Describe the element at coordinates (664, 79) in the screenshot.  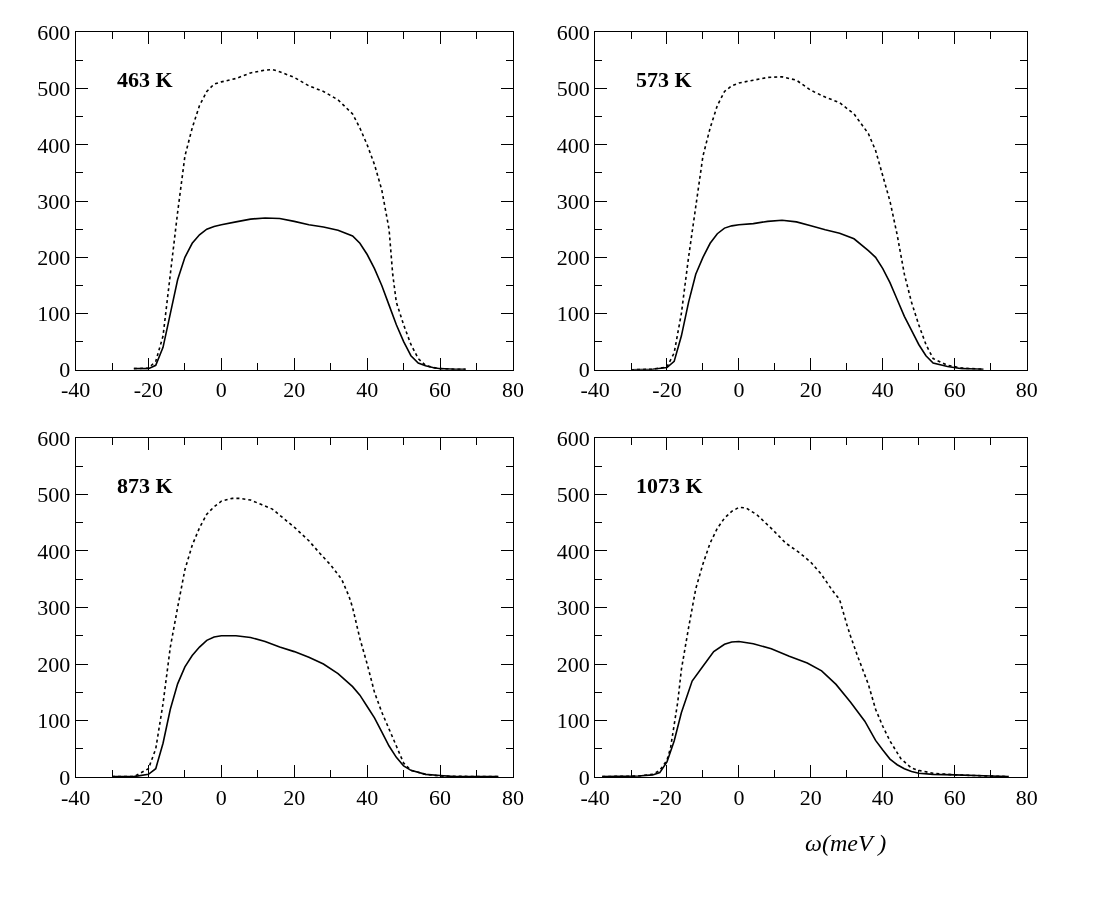
I see `annotation: 573 K` at that location.